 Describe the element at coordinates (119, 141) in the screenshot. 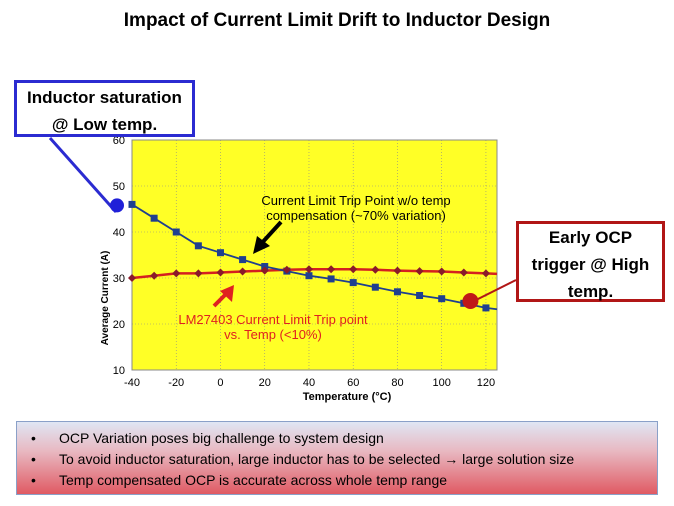

I see `y-tick-label: 60` at that location.